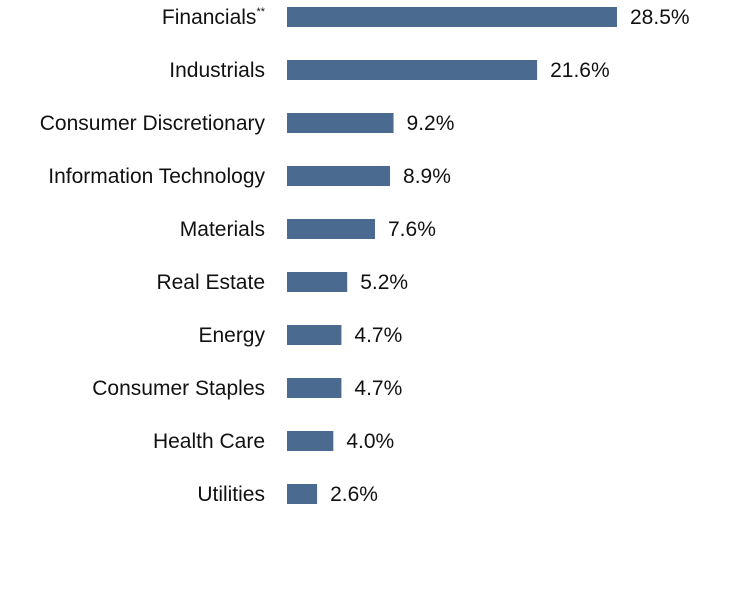 Image resolution: width=732 pixels, height=600 pixels. Describe the element at coordinates (314, 388) in the screenshot. I see `bar-consumer-staples` at that location.